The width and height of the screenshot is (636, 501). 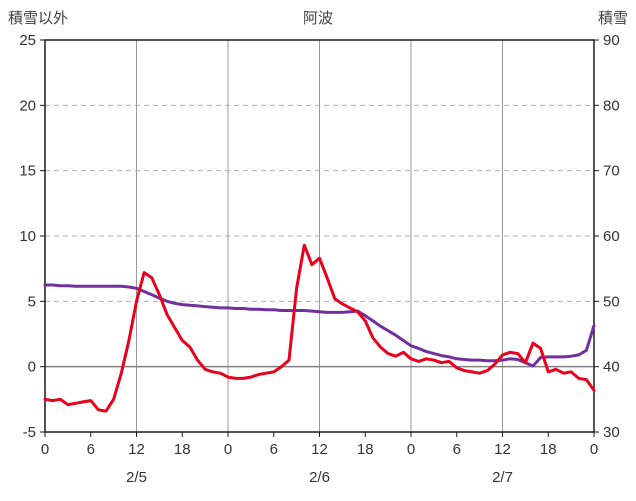 I want to click on left-axis-tick-label: 5, so click(x=32, y=301).